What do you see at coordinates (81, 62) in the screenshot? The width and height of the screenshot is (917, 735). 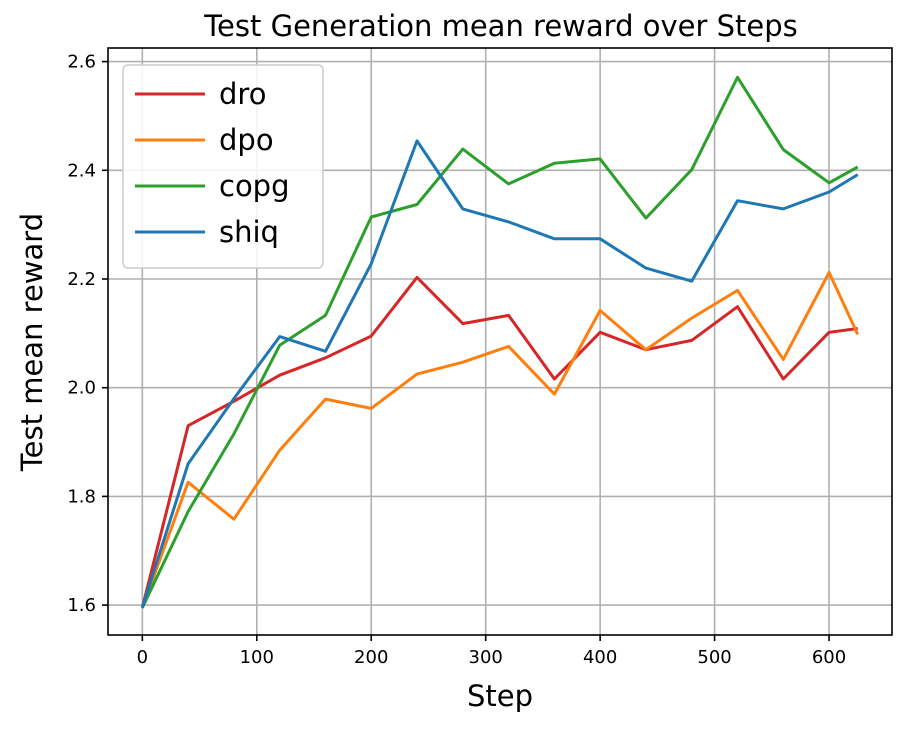 I see `y-tick-label: 2.6` at bounding box center [81, 62].